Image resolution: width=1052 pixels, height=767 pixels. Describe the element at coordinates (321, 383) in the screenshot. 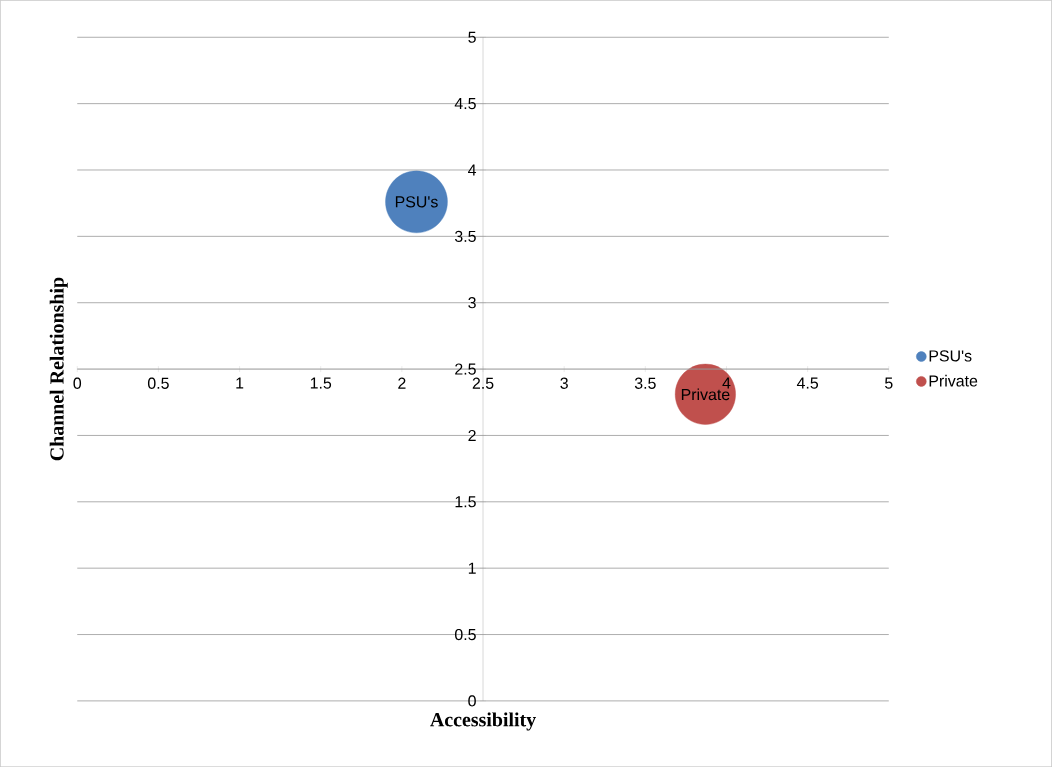

I see `x-tick-label: 1.5` at that location.